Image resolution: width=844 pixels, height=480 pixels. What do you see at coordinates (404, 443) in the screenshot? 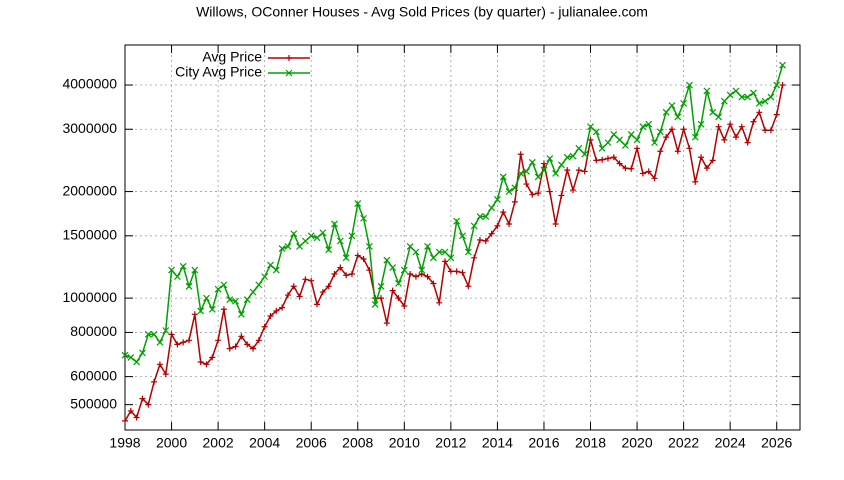
I see `x-tick-label: 2010` at bounding box center [404, 443].